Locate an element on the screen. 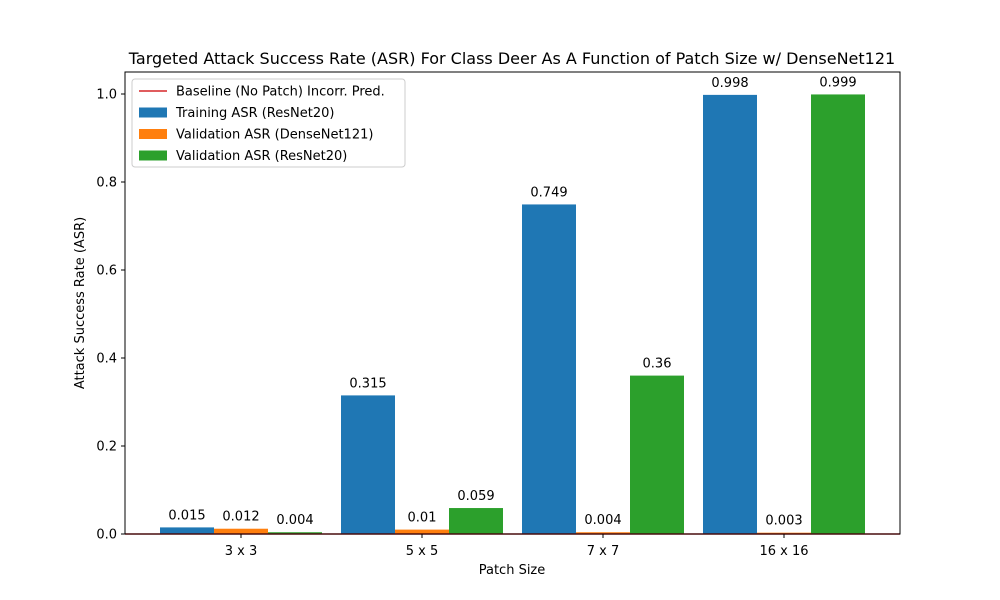 The image size is (1000, 600). y-tick-label: 0.0 is located at coordinates (106, 535).